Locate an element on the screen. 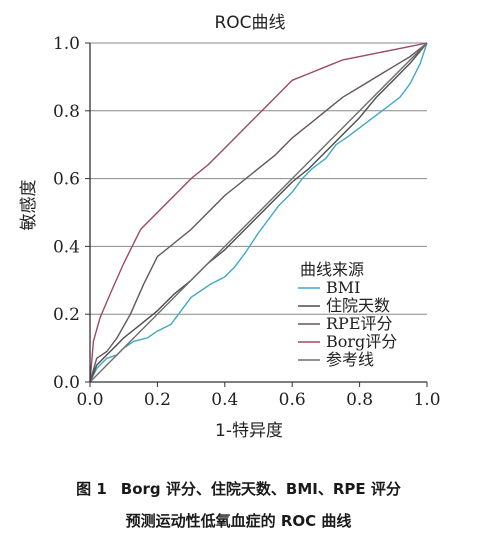 The image size is (477, 547). caption-text-2: 预测运动性低氧血症的 ROC 曲线 is located at coordinates (238, 521).